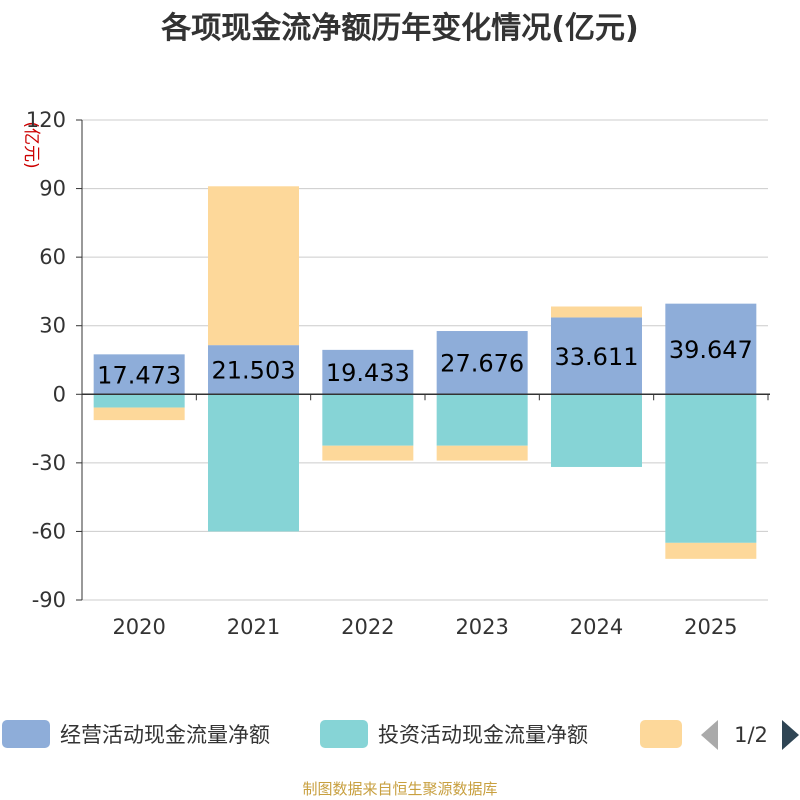 This screenshot has height=800, width=800. What do you see at coordinates (59, 394) in the screenshot?
I see `y-tick-label: 0` at bounding box center [59, 394].